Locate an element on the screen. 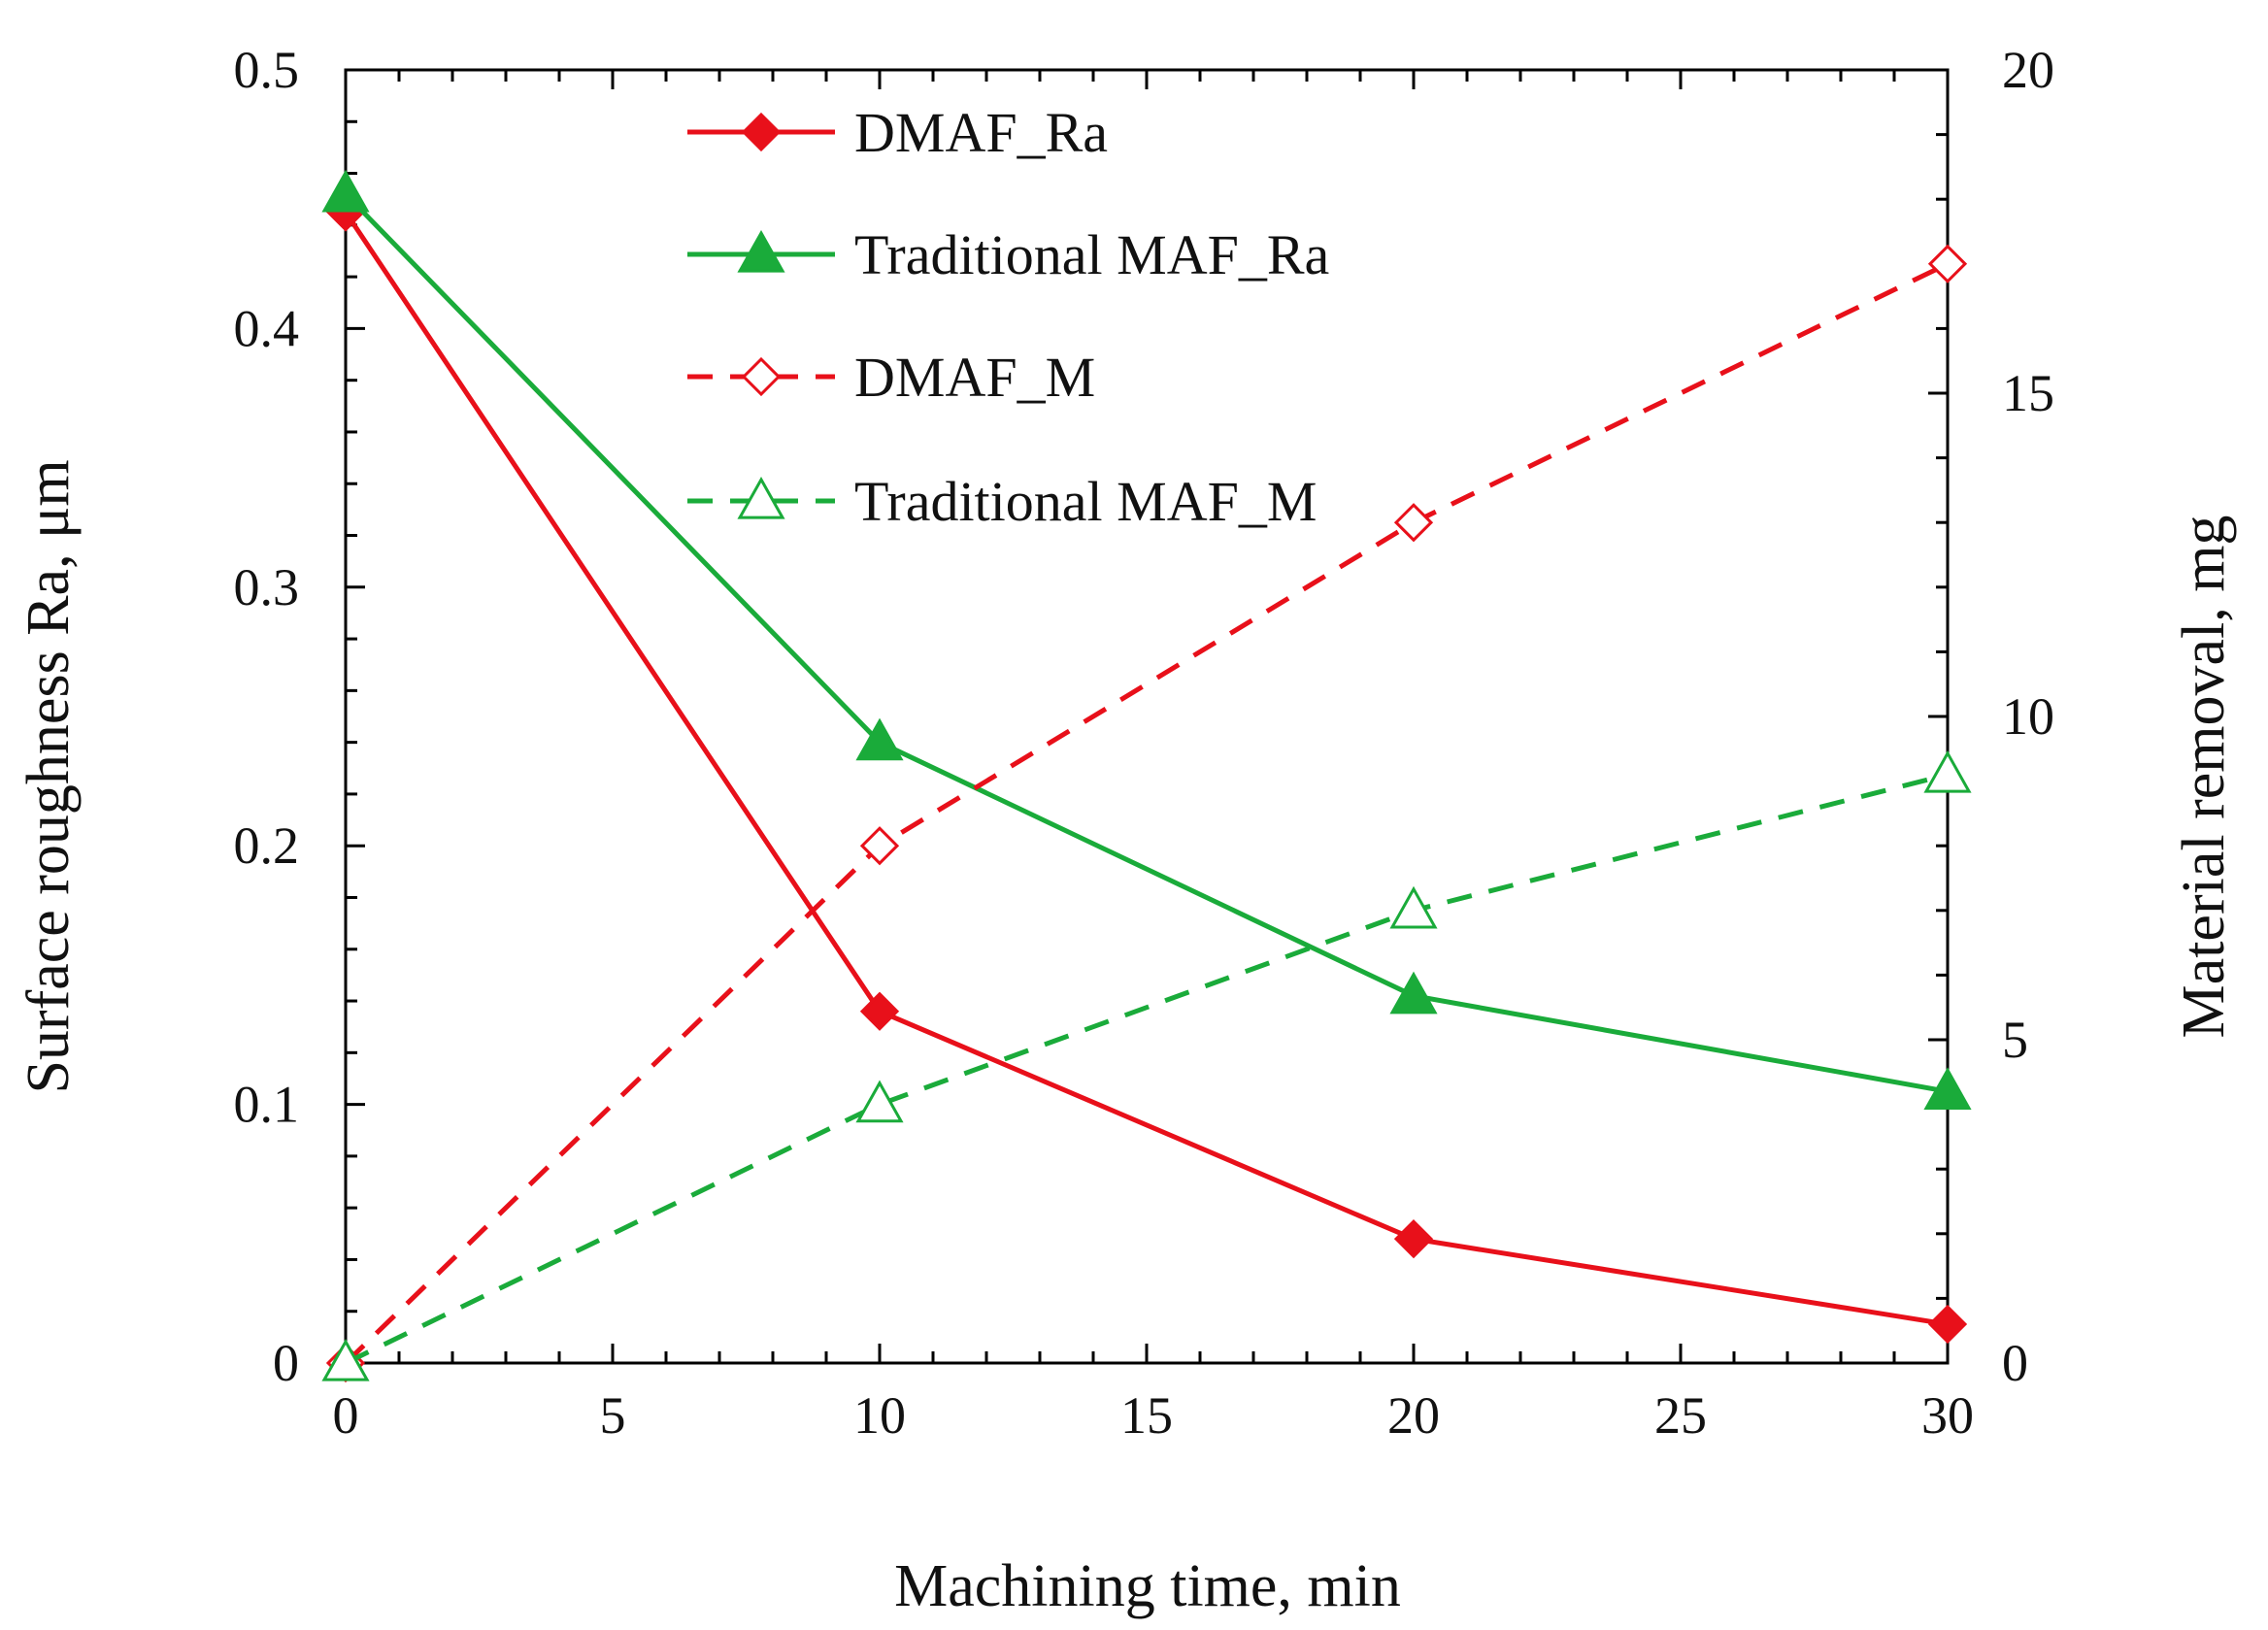 This screenshot has width=2268, height=1630. y-left-tick-label: 0.5 is located at coordinates (267, 70).